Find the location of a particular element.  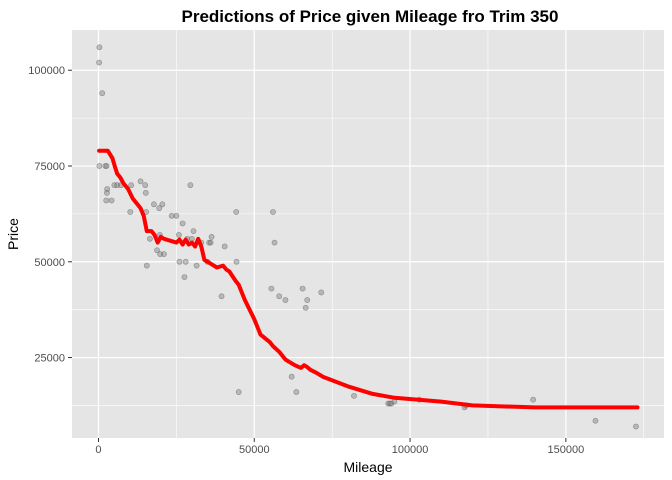

x-tick-label: 100000 is located at coordinates (410, 450).